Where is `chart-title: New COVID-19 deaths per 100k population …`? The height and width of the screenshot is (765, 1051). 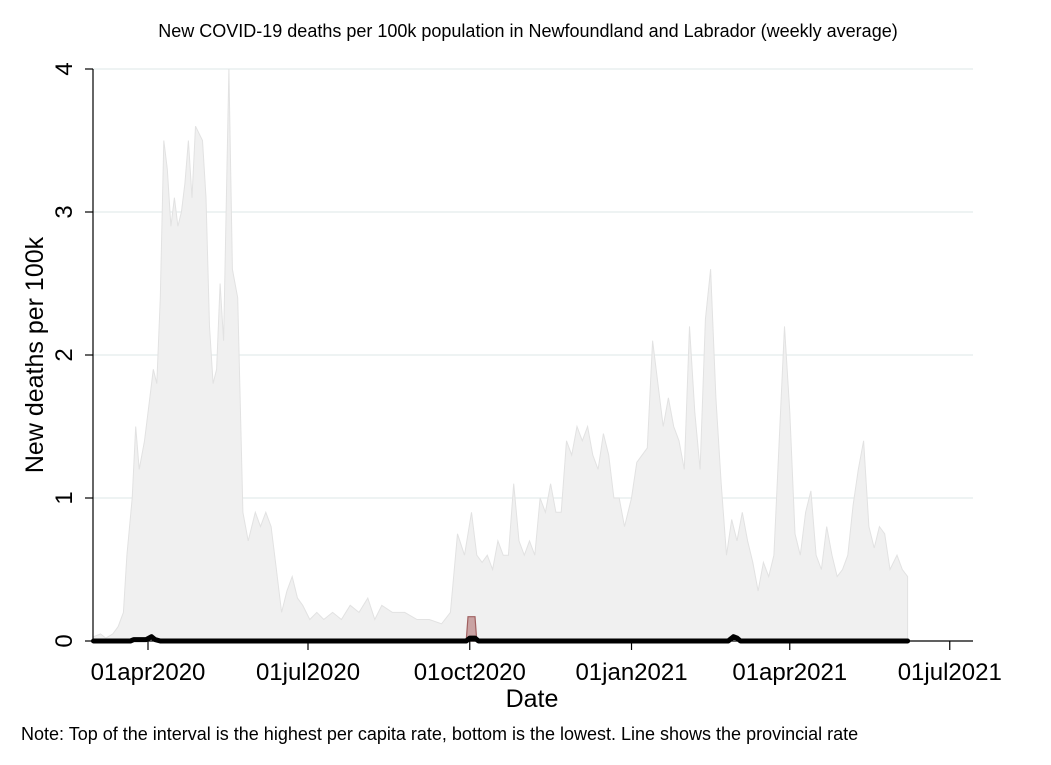
chart-title: New COVID-19 deaths per 100k population … is located at coordinates (527, 31).